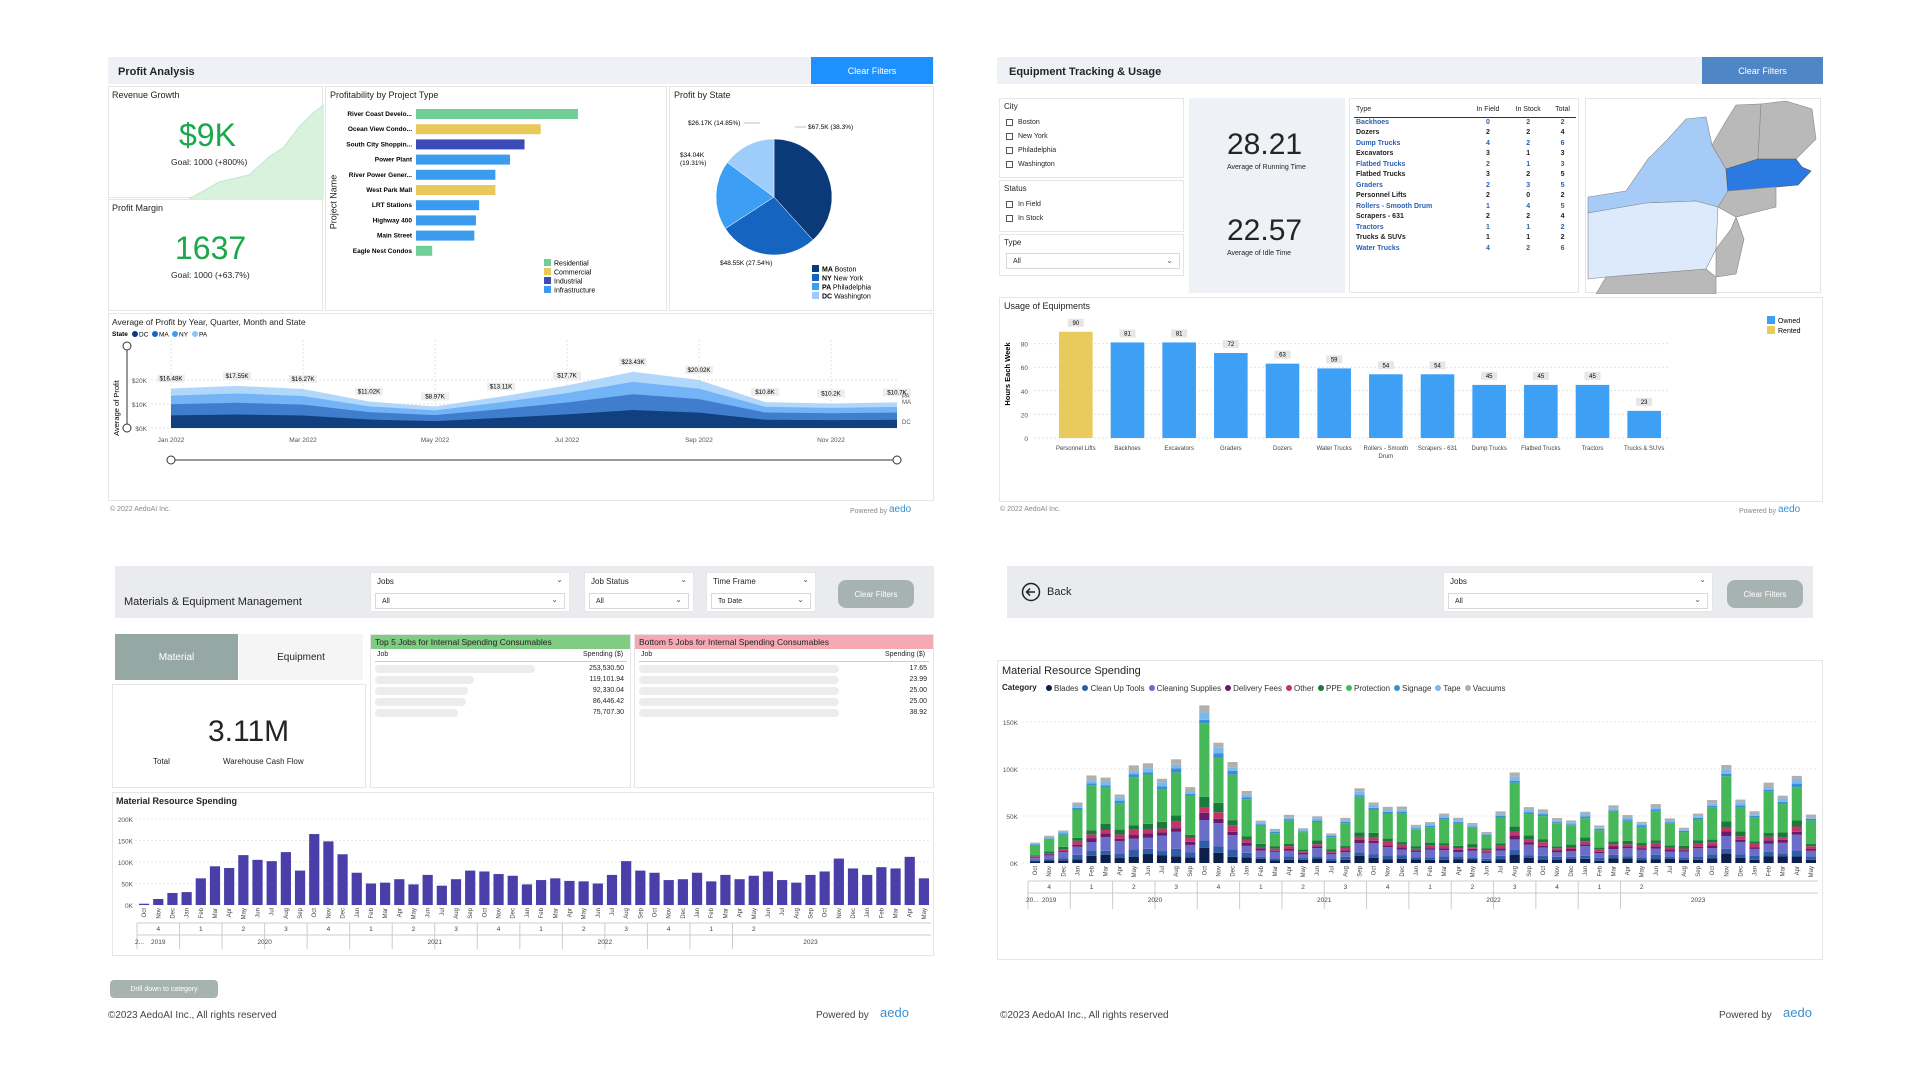  Describe the element at coordinates (1448, 688) in the screenshot. I see `legend-item: Tape` at that location.